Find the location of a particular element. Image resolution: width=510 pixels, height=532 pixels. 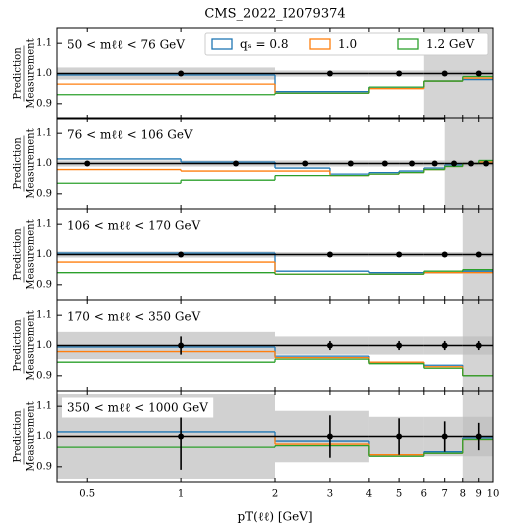

legend-label: 1.2 GeV is located at coordinates (450, 44).